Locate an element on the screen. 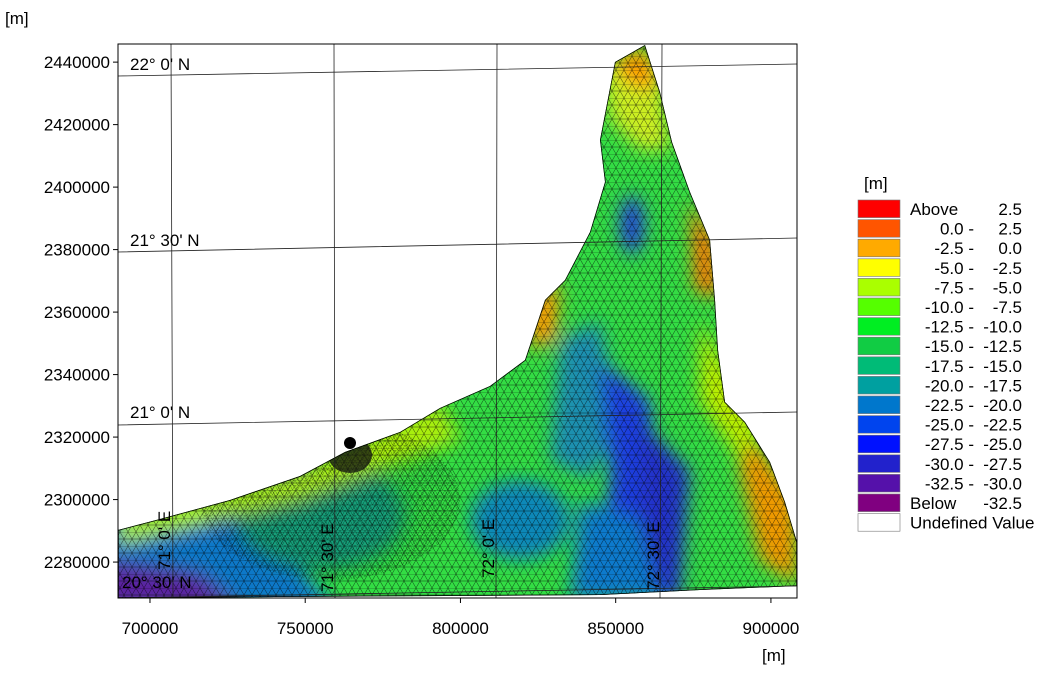 This screenshot has width=1064, height=678. graticule-label: 71° 0' E is located at coordinates (164, 540).